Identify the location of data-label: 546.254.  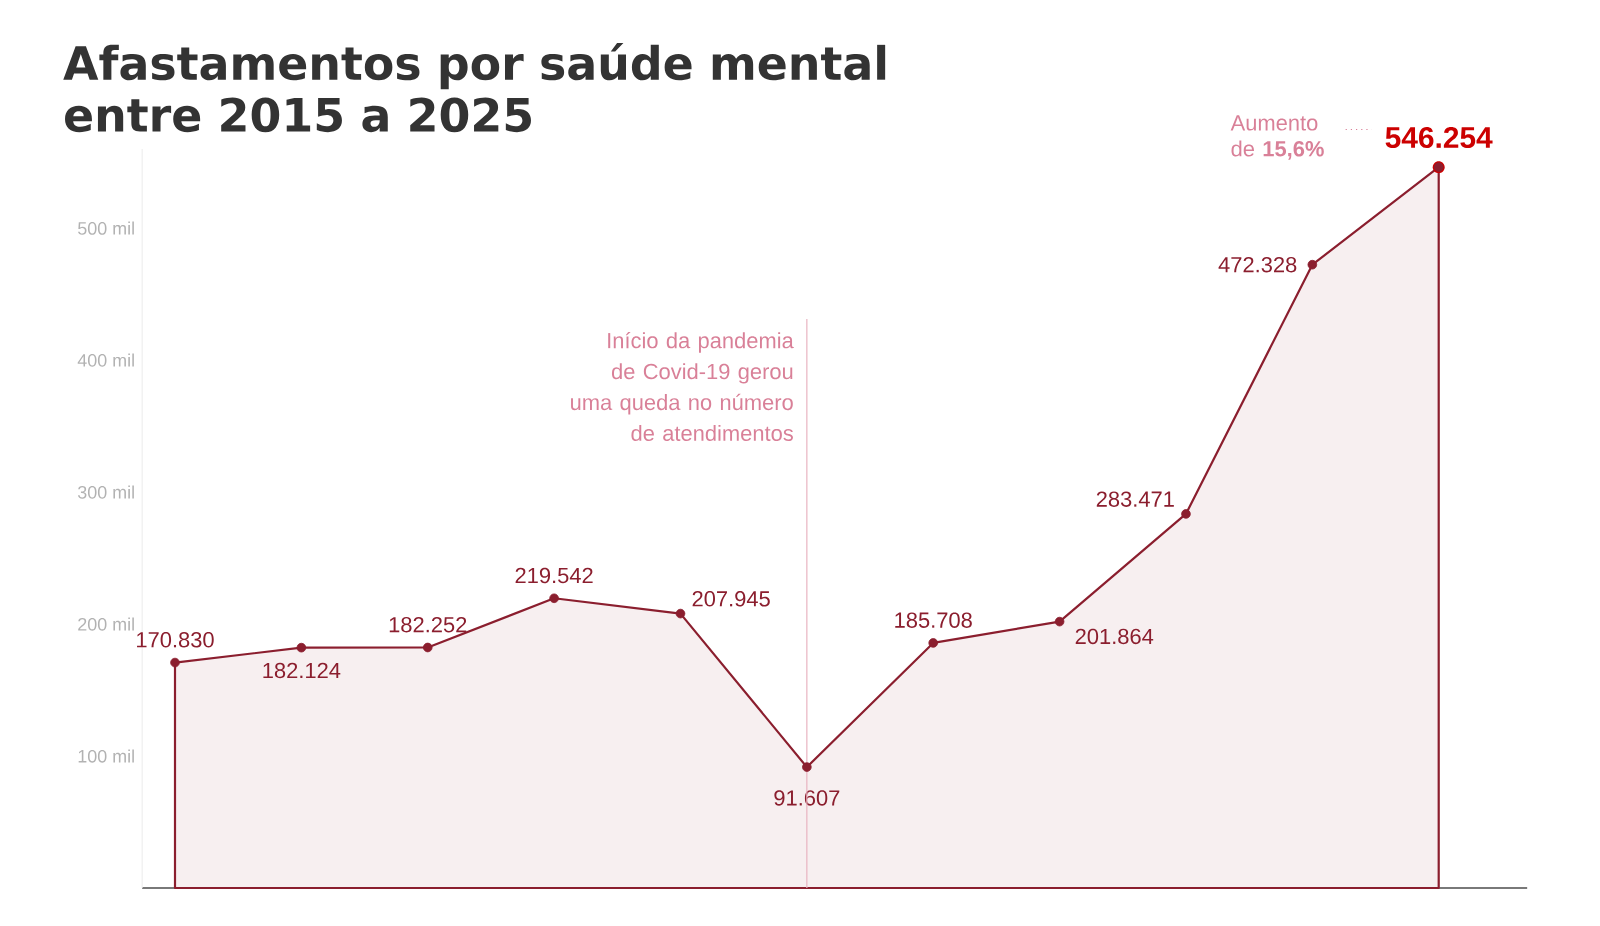
(1439, 137).